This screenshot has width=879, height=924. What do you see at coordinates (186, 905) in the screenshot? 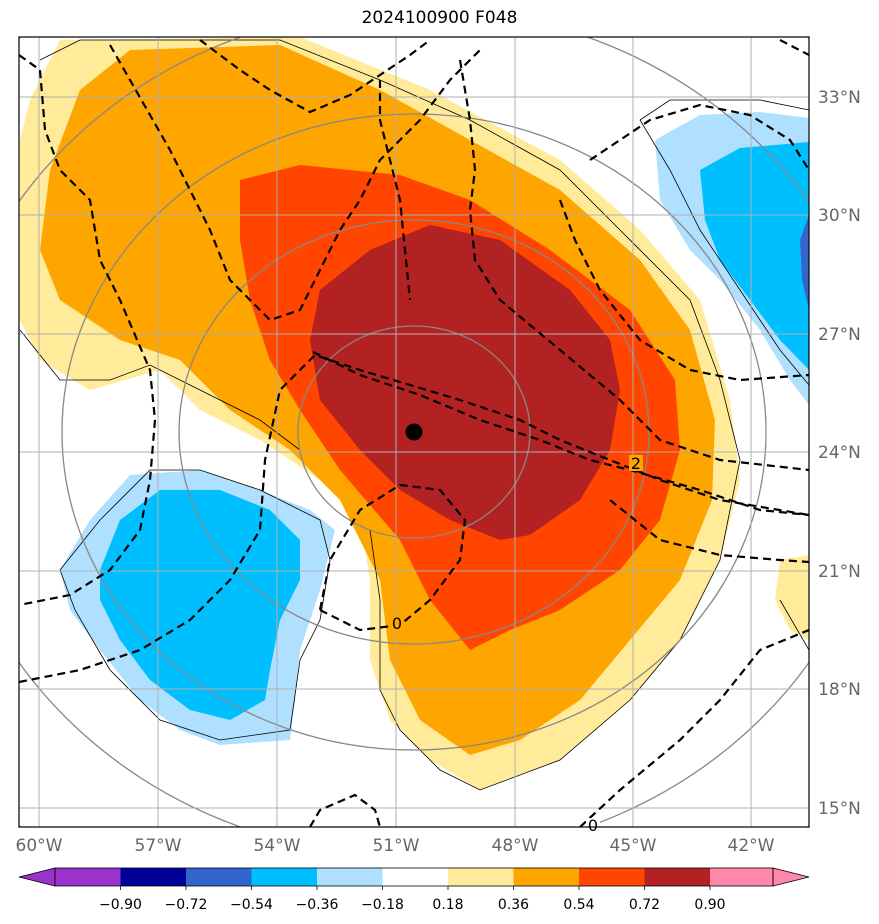
I see `colorbar-tick-label: −0.72` at bounding box center [186, 905].